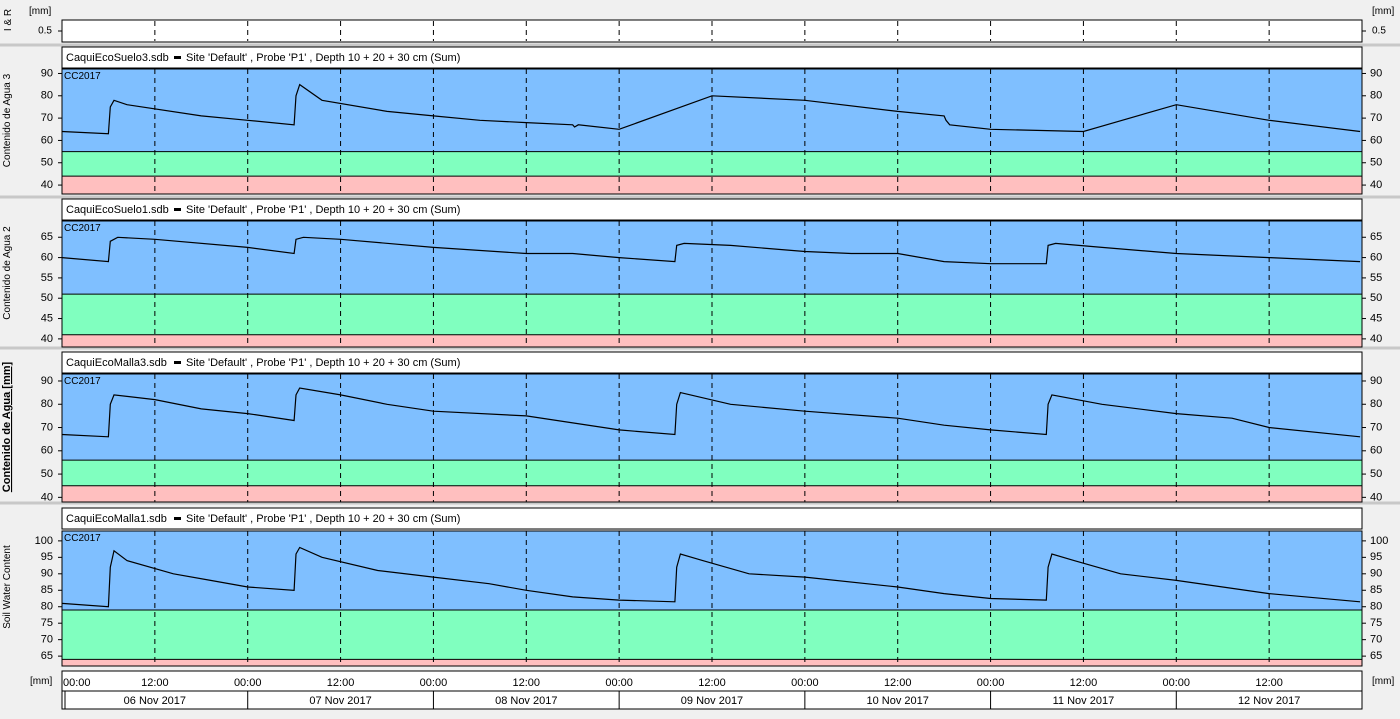  Describe the element at coordinates (7, 120) in the screenshot. I see `y-axis-label: Contenido de Agua 3` at that location.